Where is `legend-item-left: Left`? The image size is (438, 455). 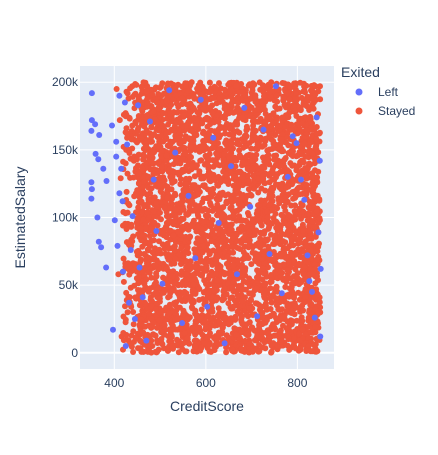
legend-item-left: Left is located at coordinates (377, 92).